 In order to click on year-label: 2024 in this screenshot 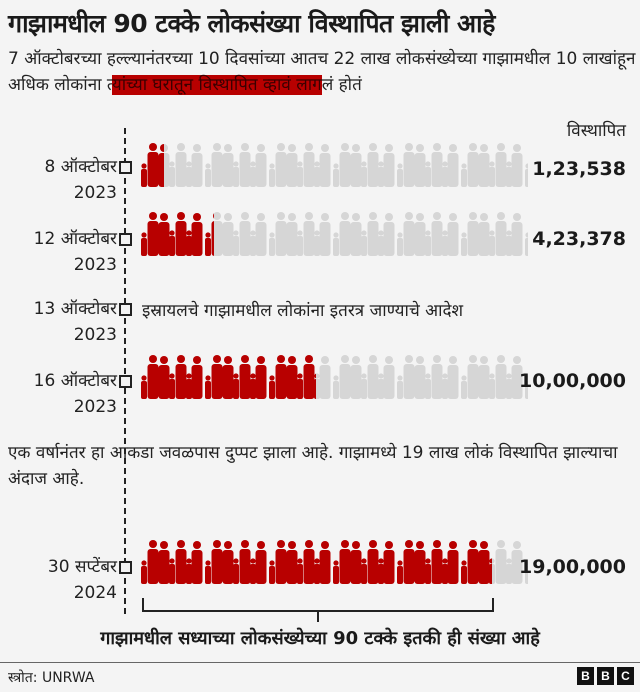, I will do `click(95, 593)`.